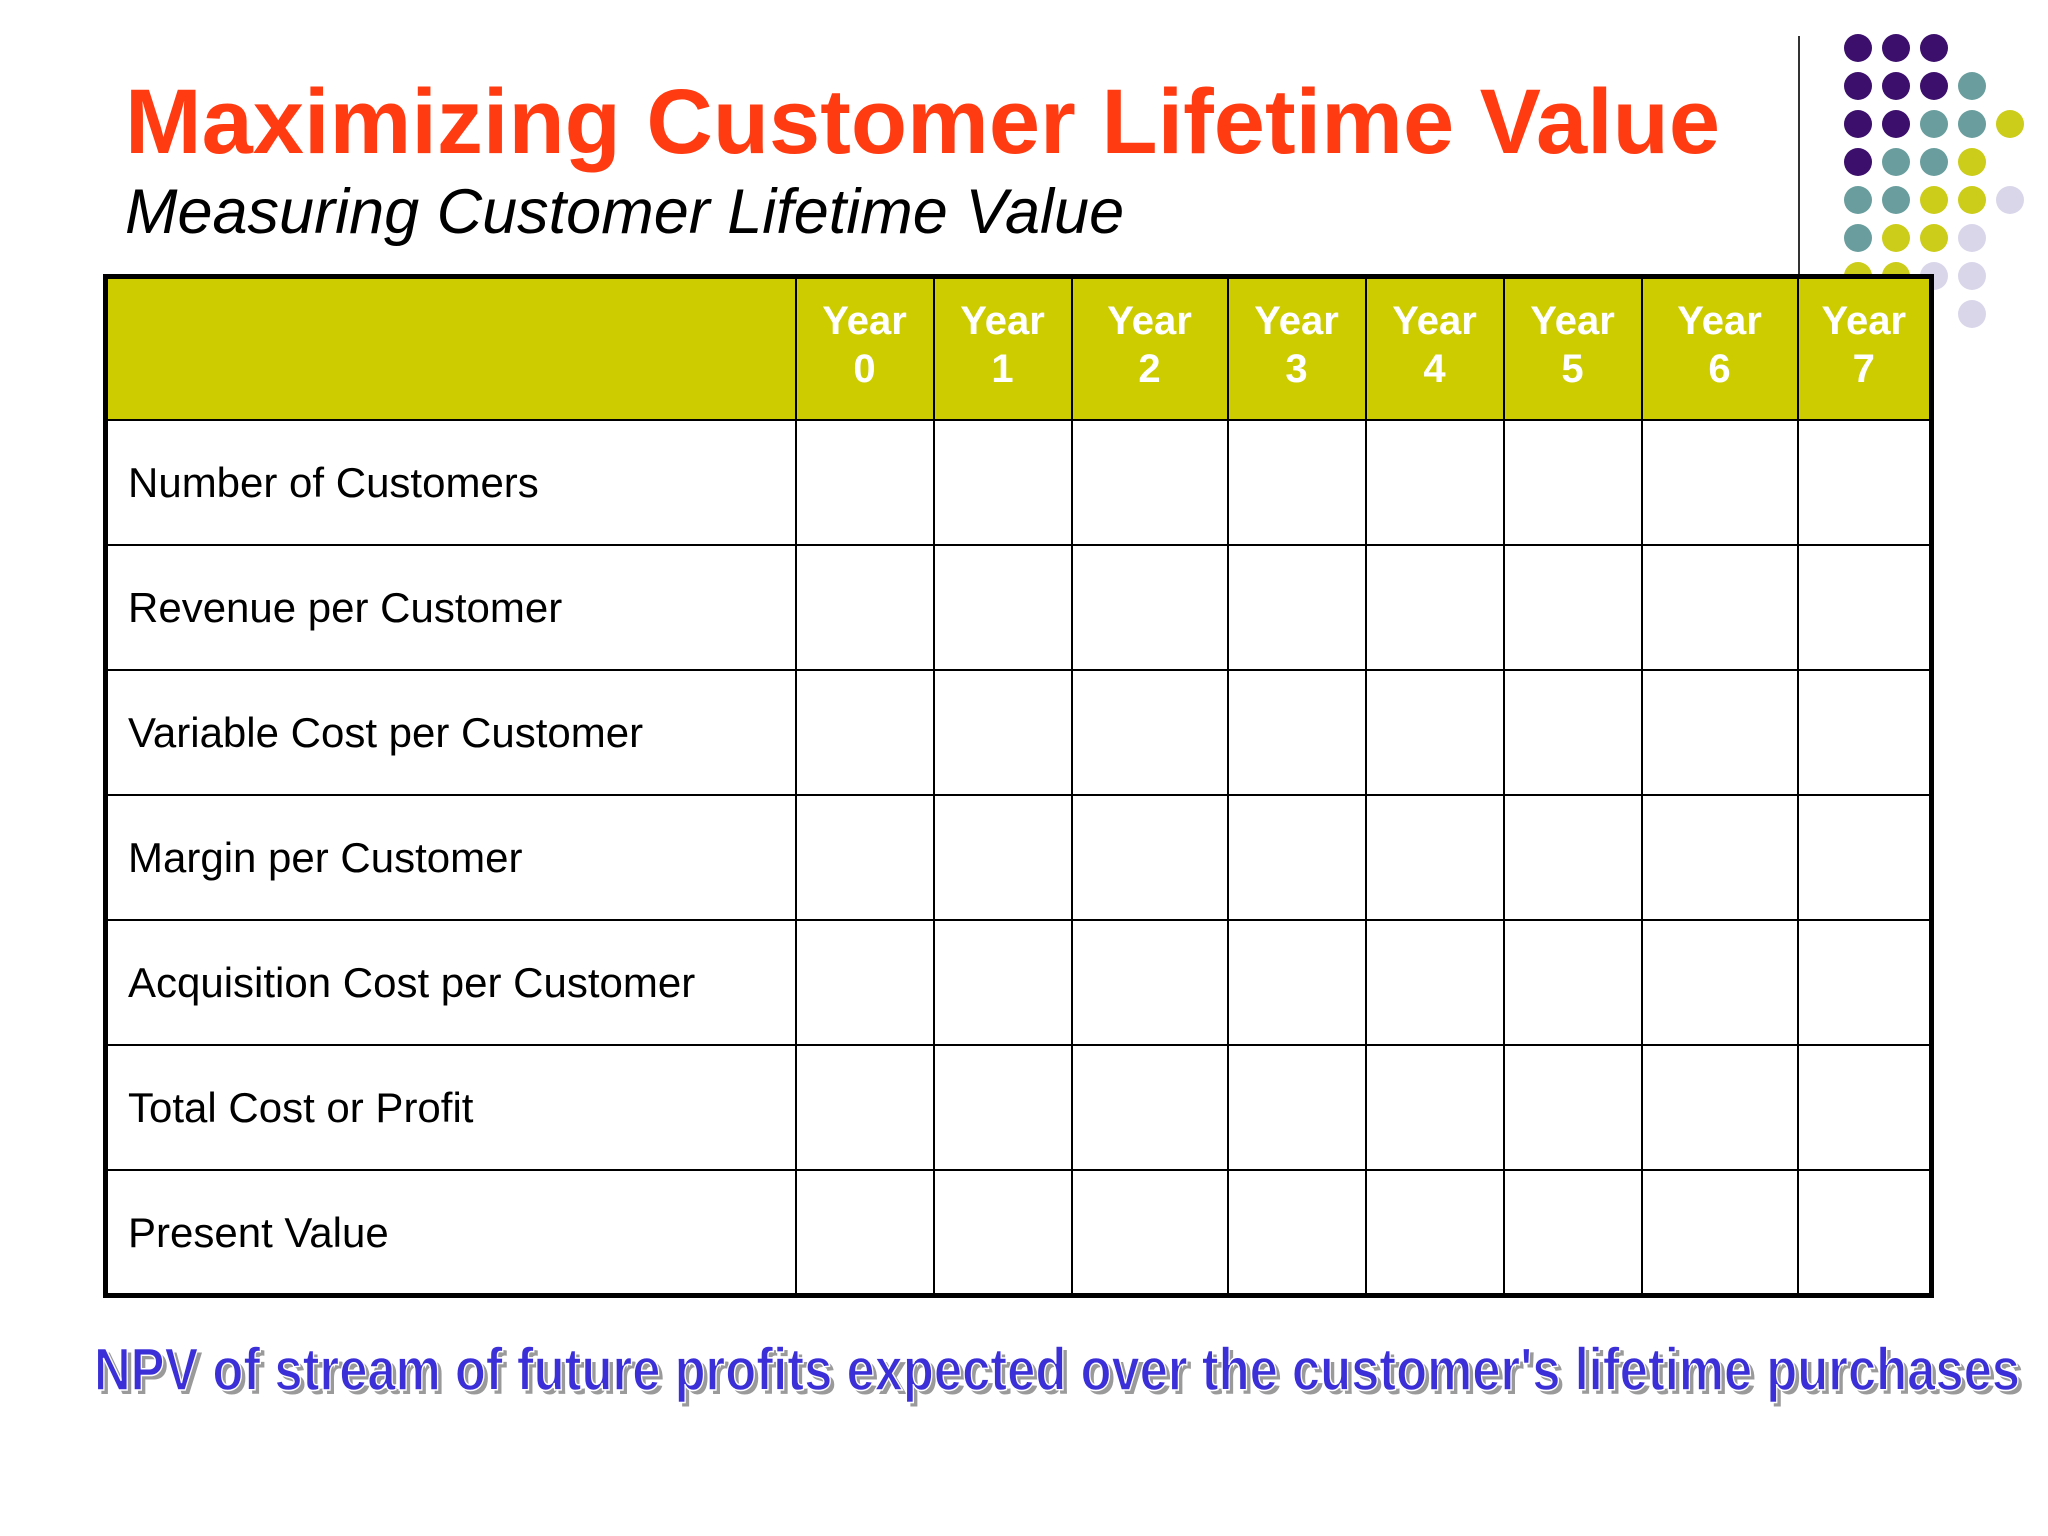 The height and width of the screenshot is (1536, 2048). I want to click on table-header-row: Year 0 Year 1 Year 2 Year 3 Year 4 Year 5 Year 6 Year 7, so click(1018, 348).